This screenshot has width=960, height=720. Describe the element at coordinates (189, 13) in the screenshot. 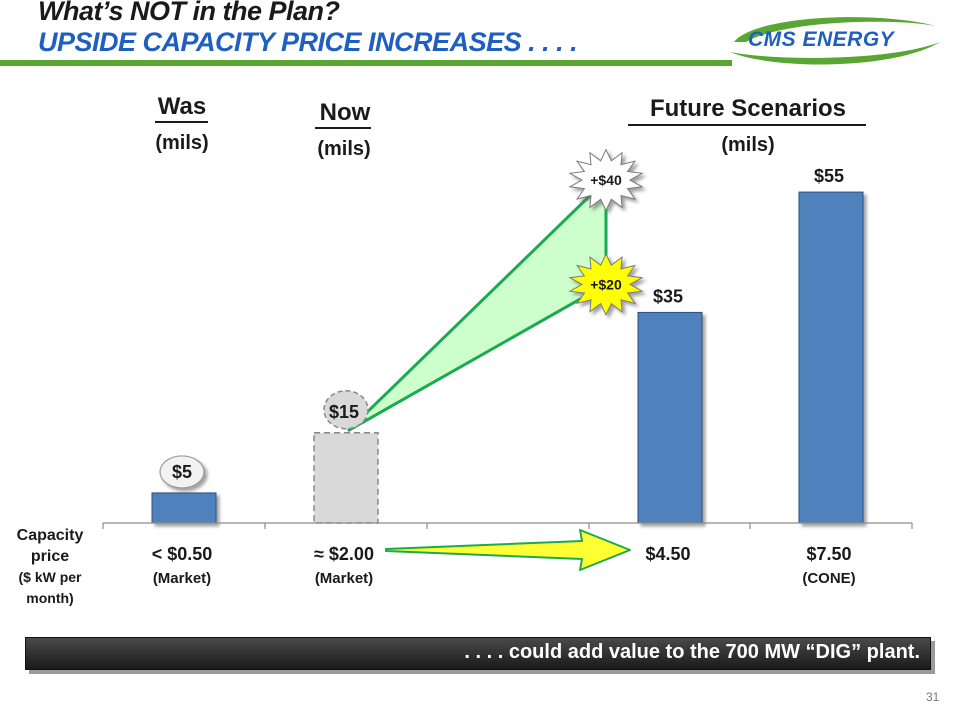

I see `slide-title: What’s NOT in the Plan?` at that location.